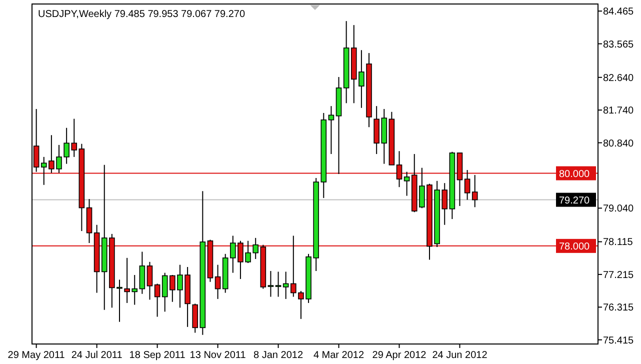  I want to click on y-tick-label: 75.415, so click(618, 340).